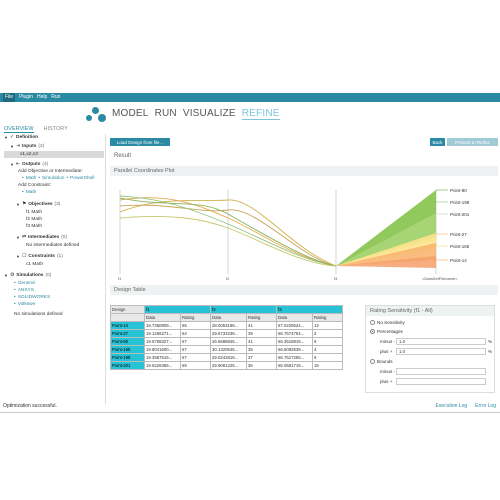  What do you see at coordinates (195, 365) in the screenshot?
I see `cell: 69` at bounding box center [195, 365].